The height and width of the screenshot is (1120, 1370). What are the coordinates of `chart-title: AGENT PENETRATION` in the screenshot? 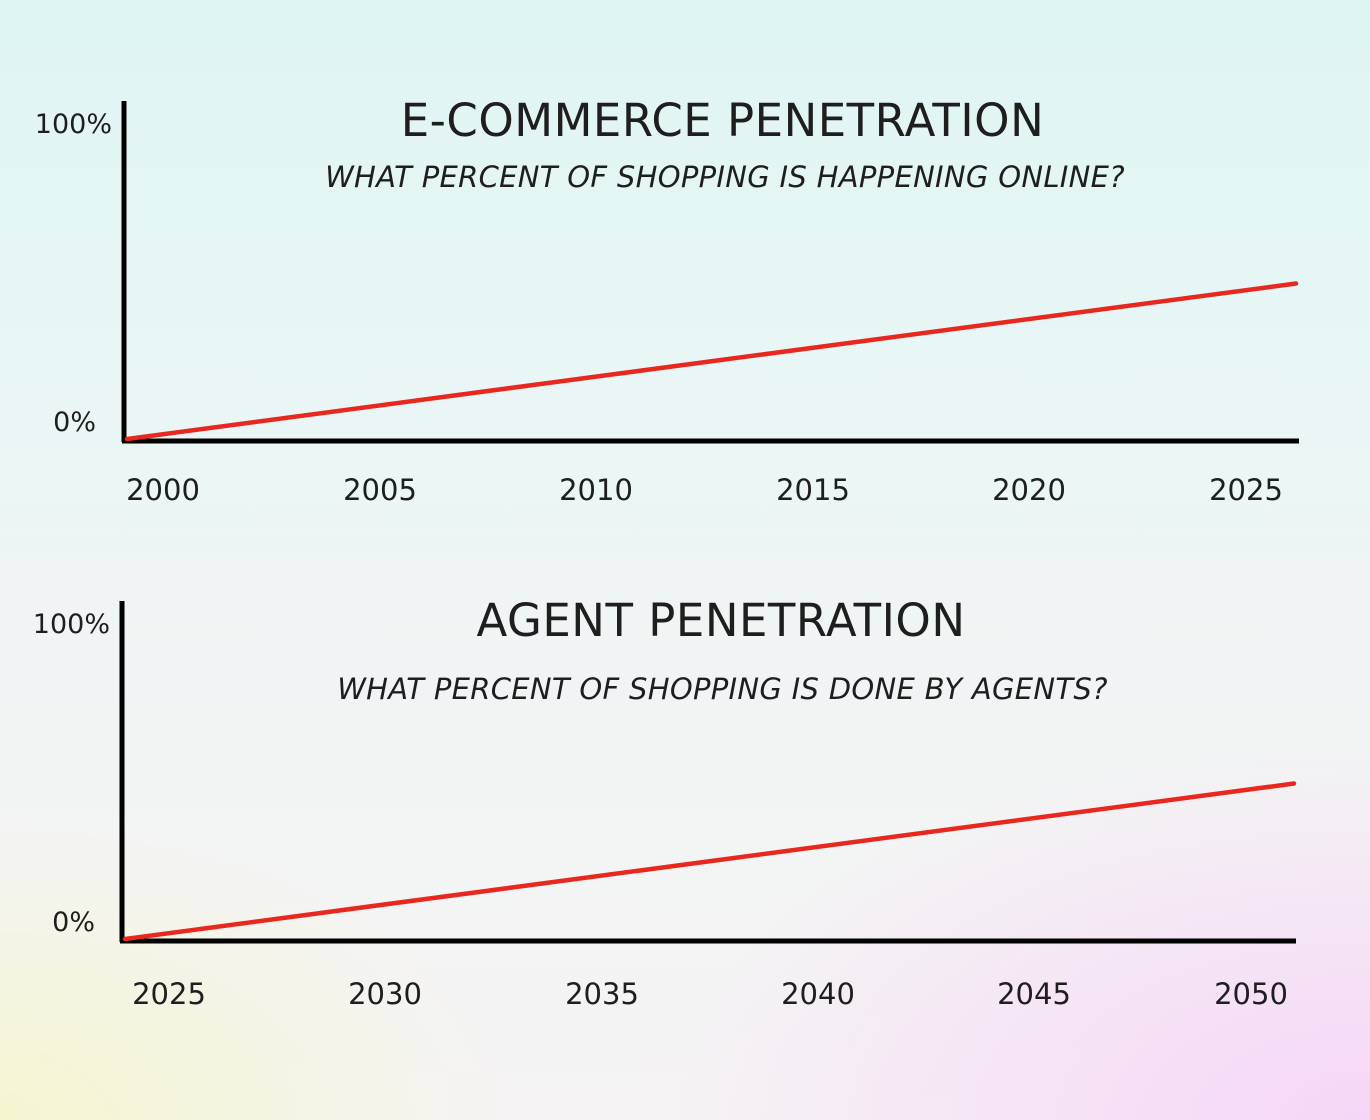 It's located at (721, 620).